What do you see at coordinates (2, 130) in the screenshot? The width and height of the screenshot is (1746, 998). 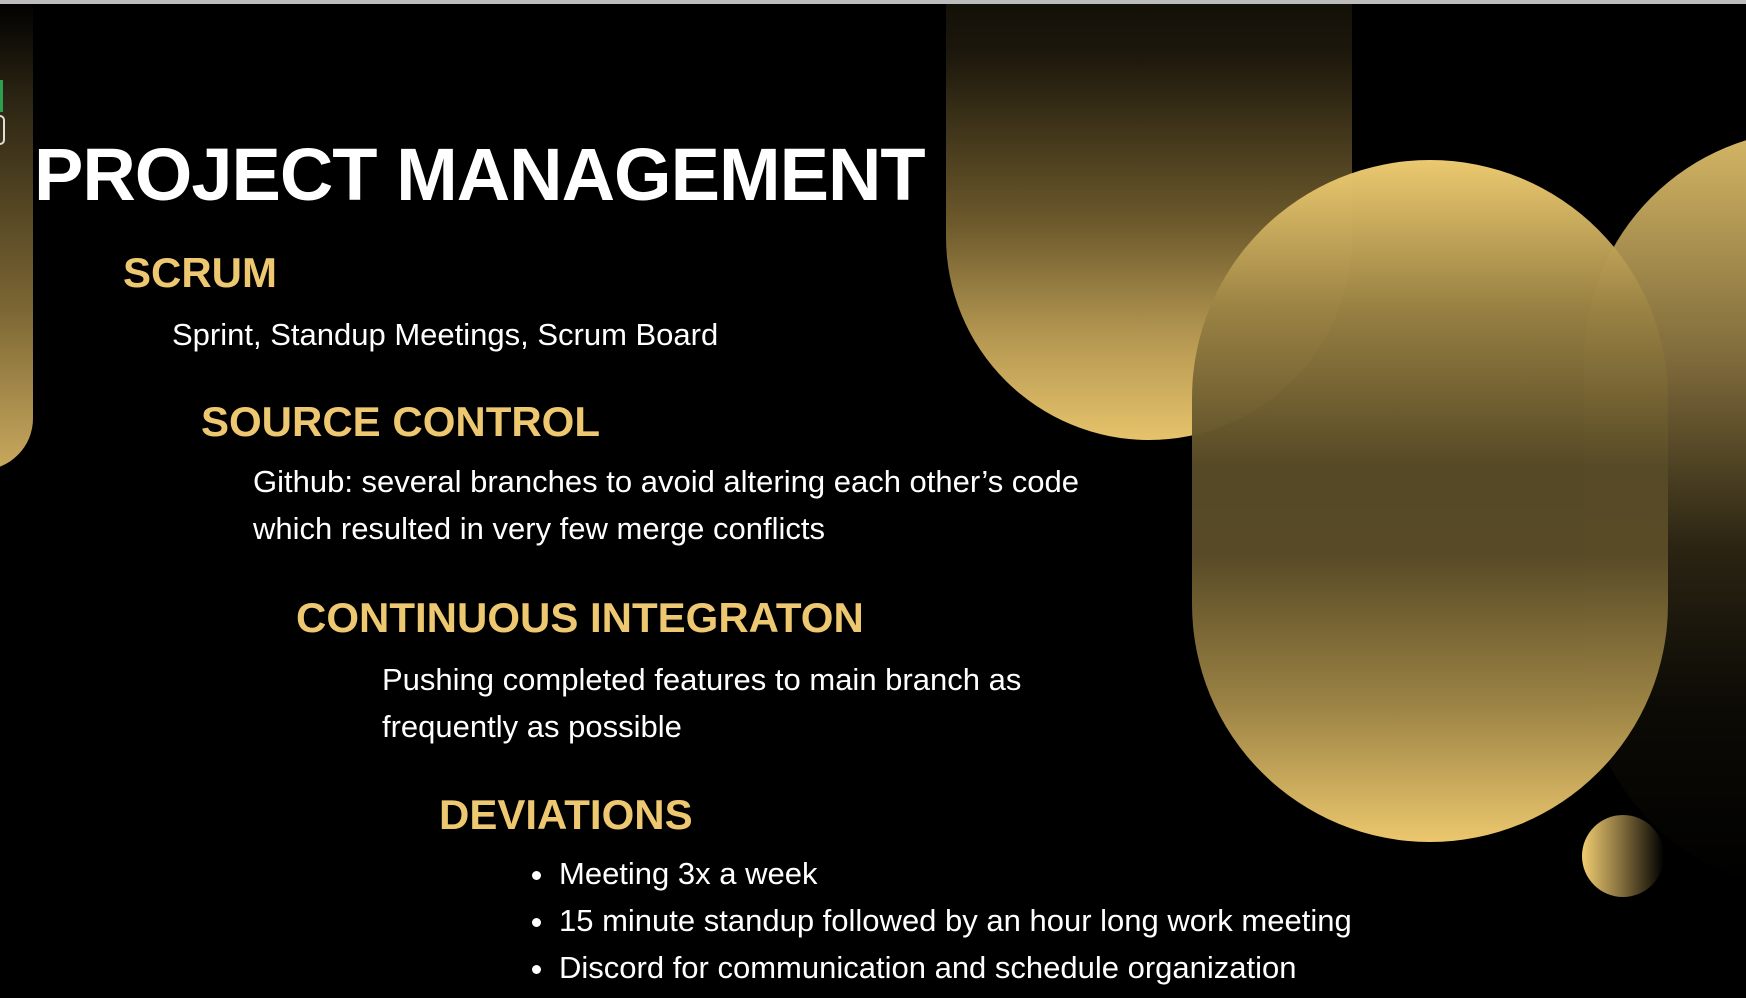 I see `edge-bracket` at bounding box center [2, 130].